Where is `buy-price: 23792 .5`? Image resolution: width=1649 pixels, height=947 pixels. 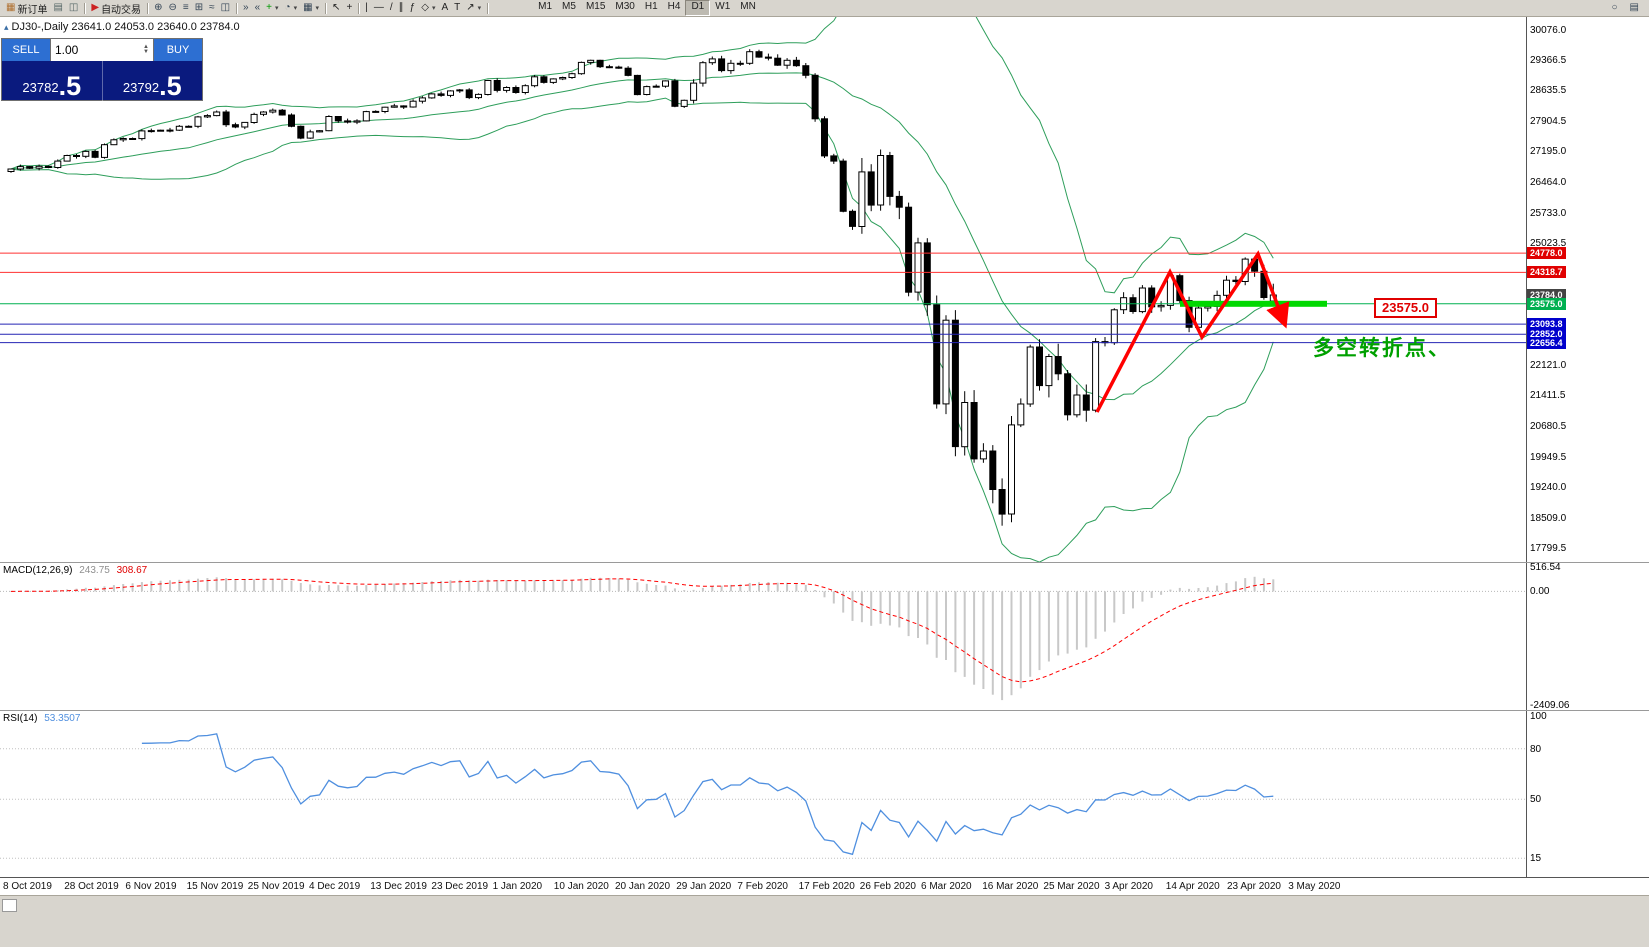
buy-price: 23792 .5 is located at coordinates (153, 81).